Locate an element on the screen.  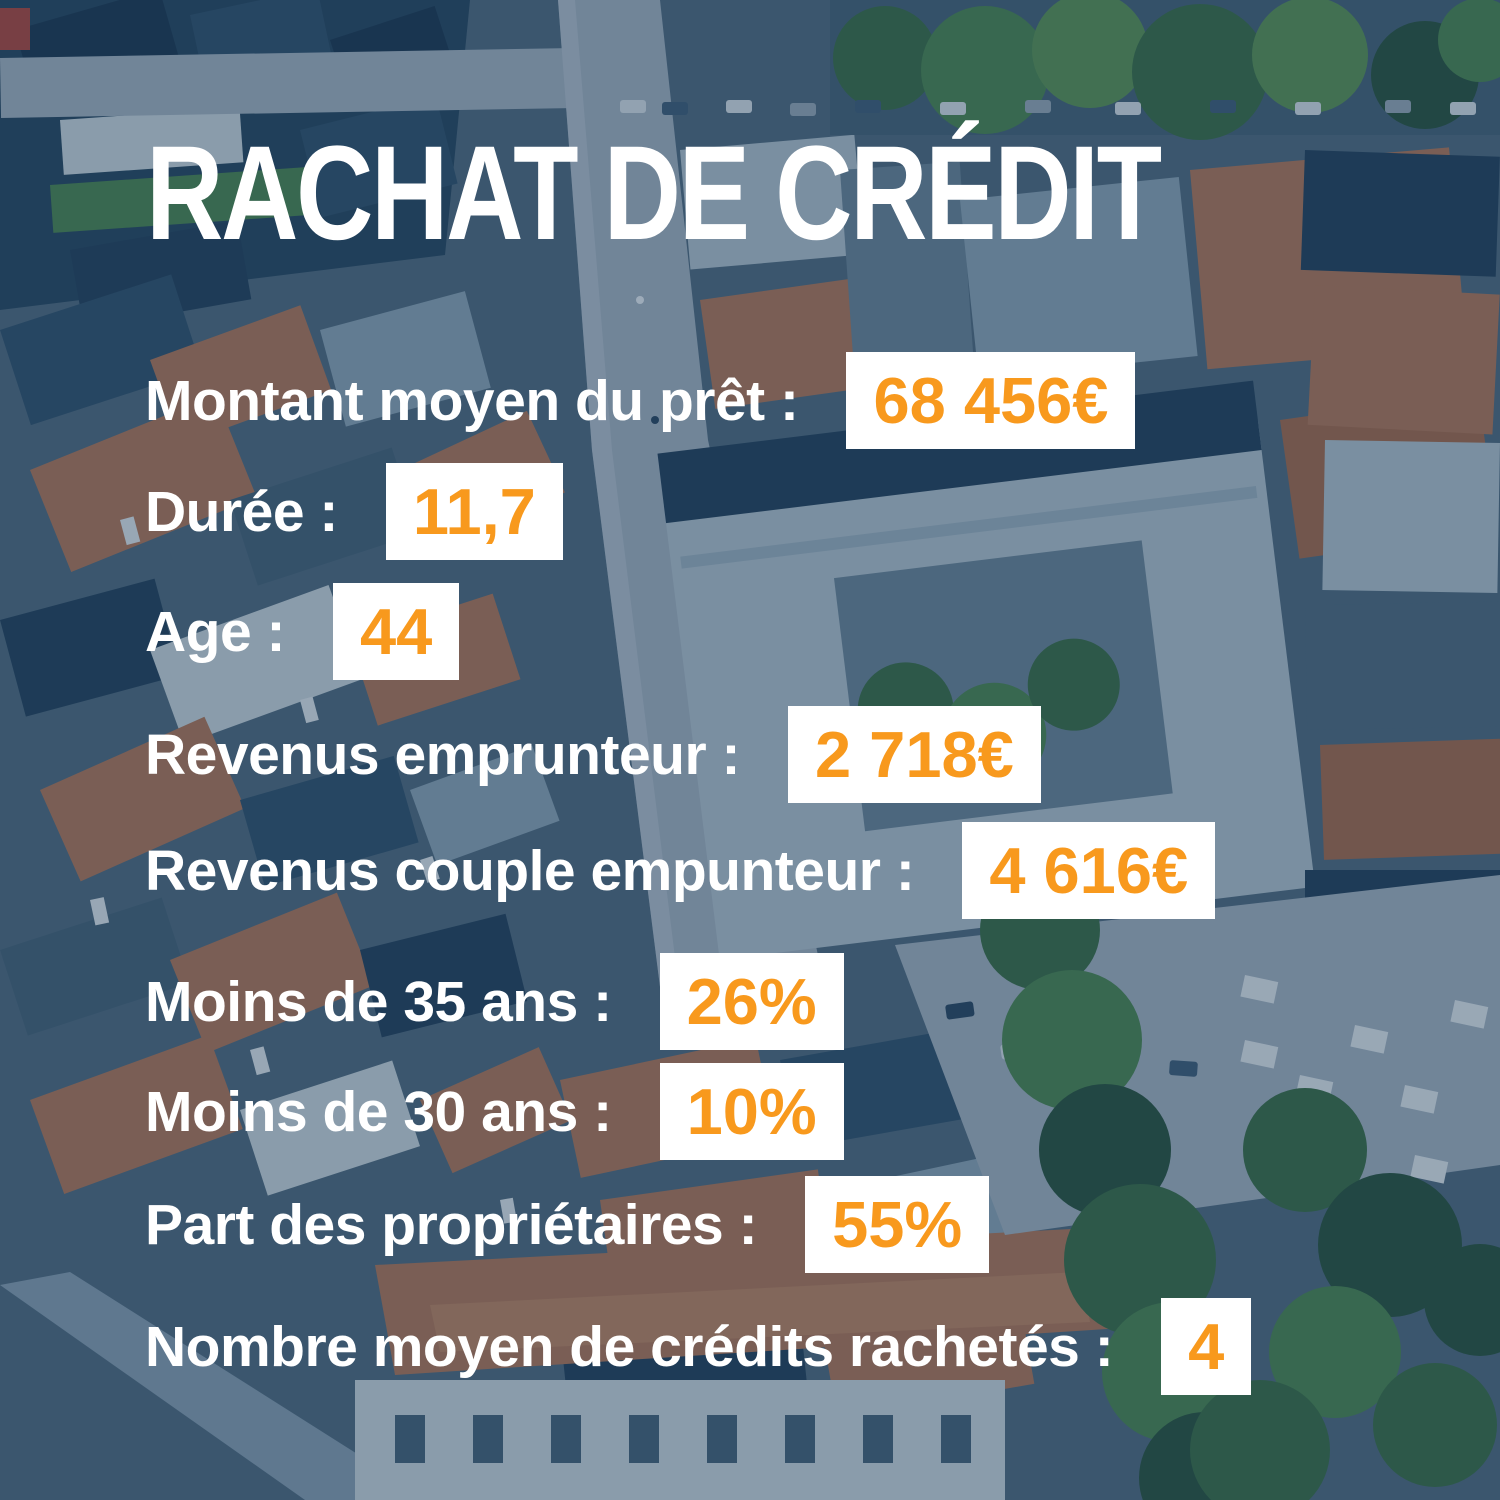
stat-value-box: 26% is located at coordinates (751, 1001).